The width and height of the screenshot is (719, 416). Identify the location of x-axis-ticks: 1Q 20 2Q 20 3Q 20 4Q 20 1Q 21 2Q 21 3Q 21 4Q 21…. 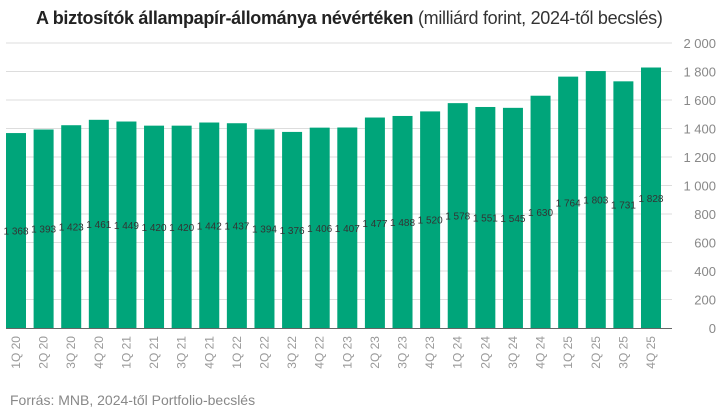
(333, 352).